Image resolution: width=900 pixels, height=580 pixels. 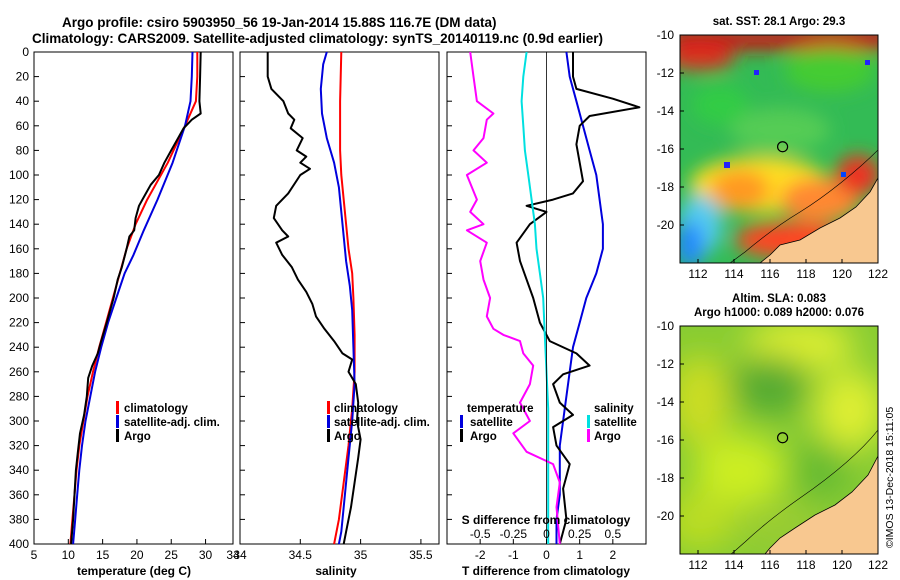 I want to click on sla-map-title-line1: Altim. SLA: 0.083, so click(x=779, y=299).